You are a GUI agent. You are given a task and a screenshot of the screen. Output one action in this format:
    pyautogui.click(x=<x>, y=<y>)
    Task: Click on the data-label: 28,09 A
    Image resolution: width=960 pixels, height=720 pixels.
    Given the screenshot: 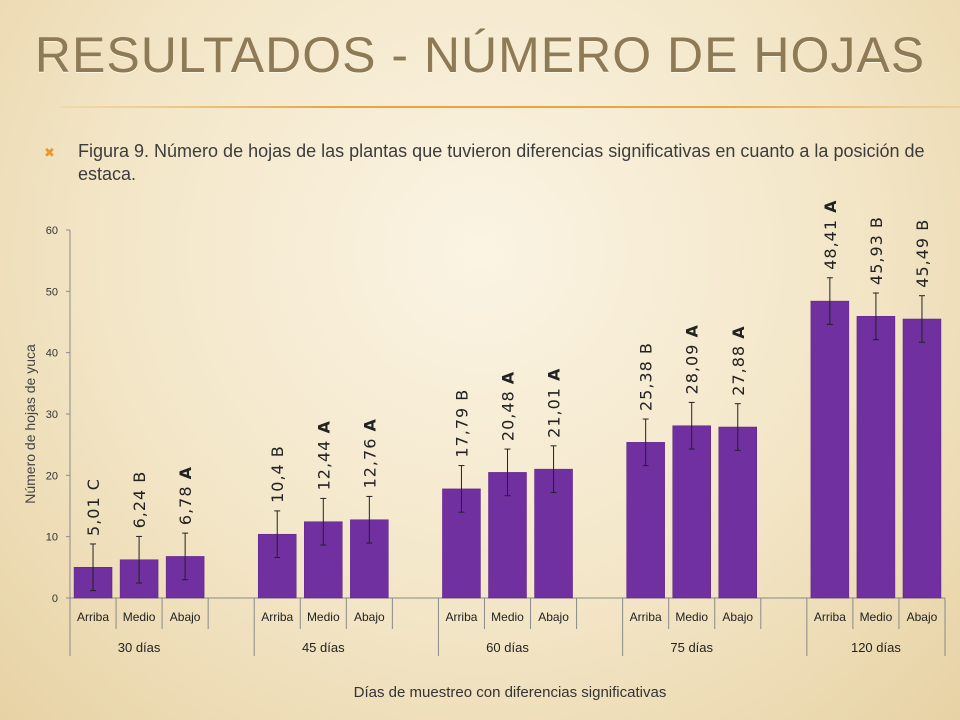 What is the action you would take?
    pyautogui.click(x=692, y=359)
    